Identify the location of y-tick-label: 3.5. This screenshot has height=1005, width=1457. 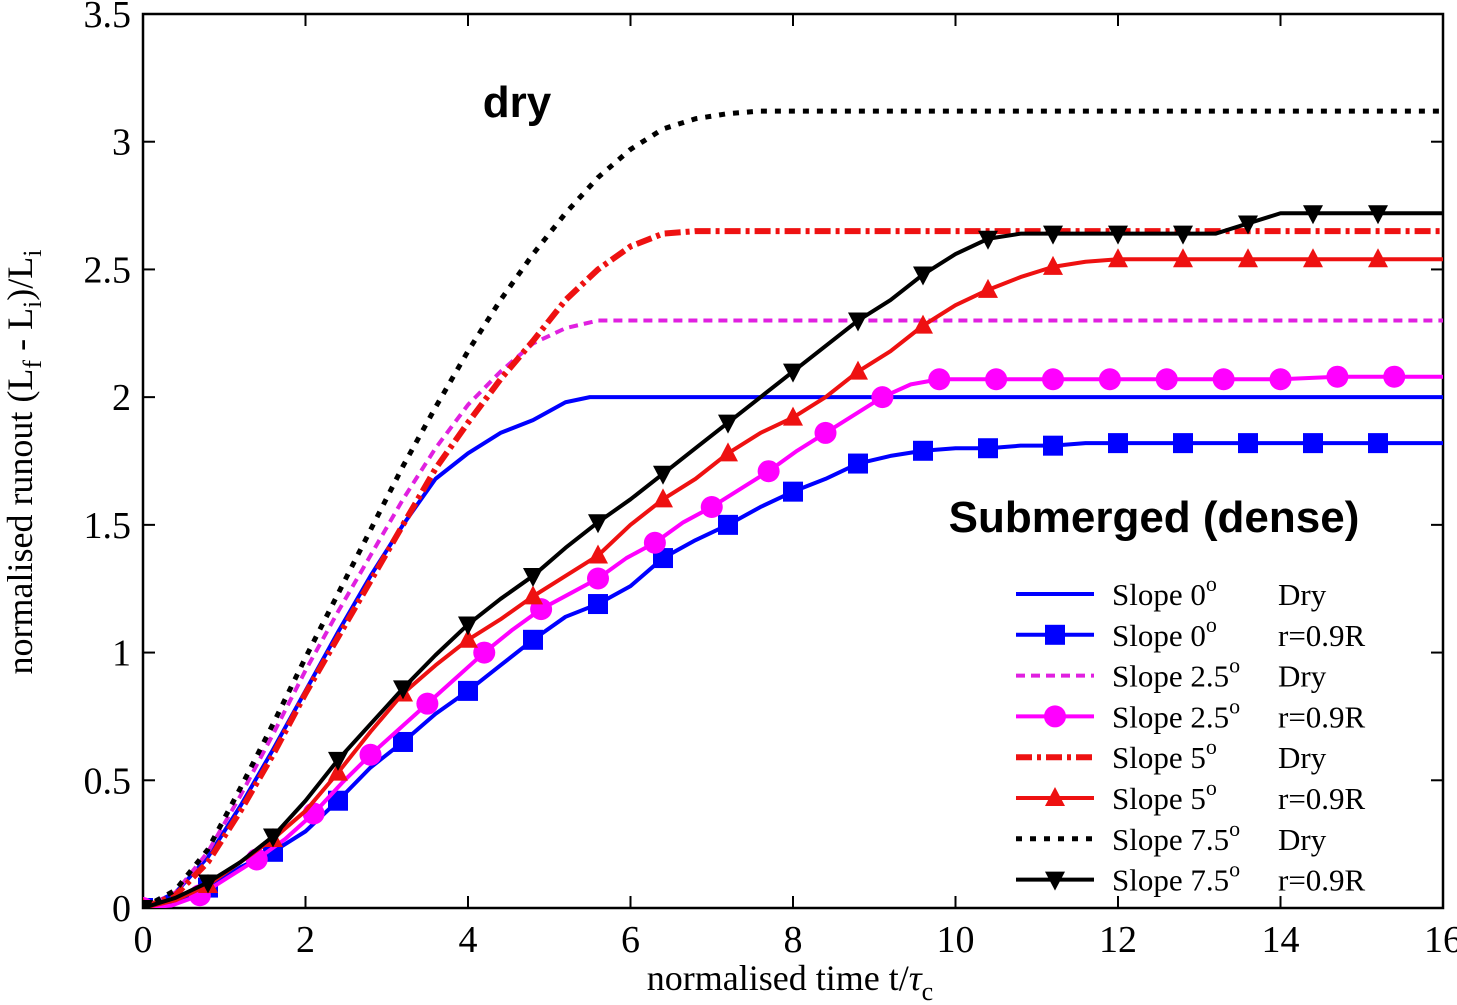
(108, 18).